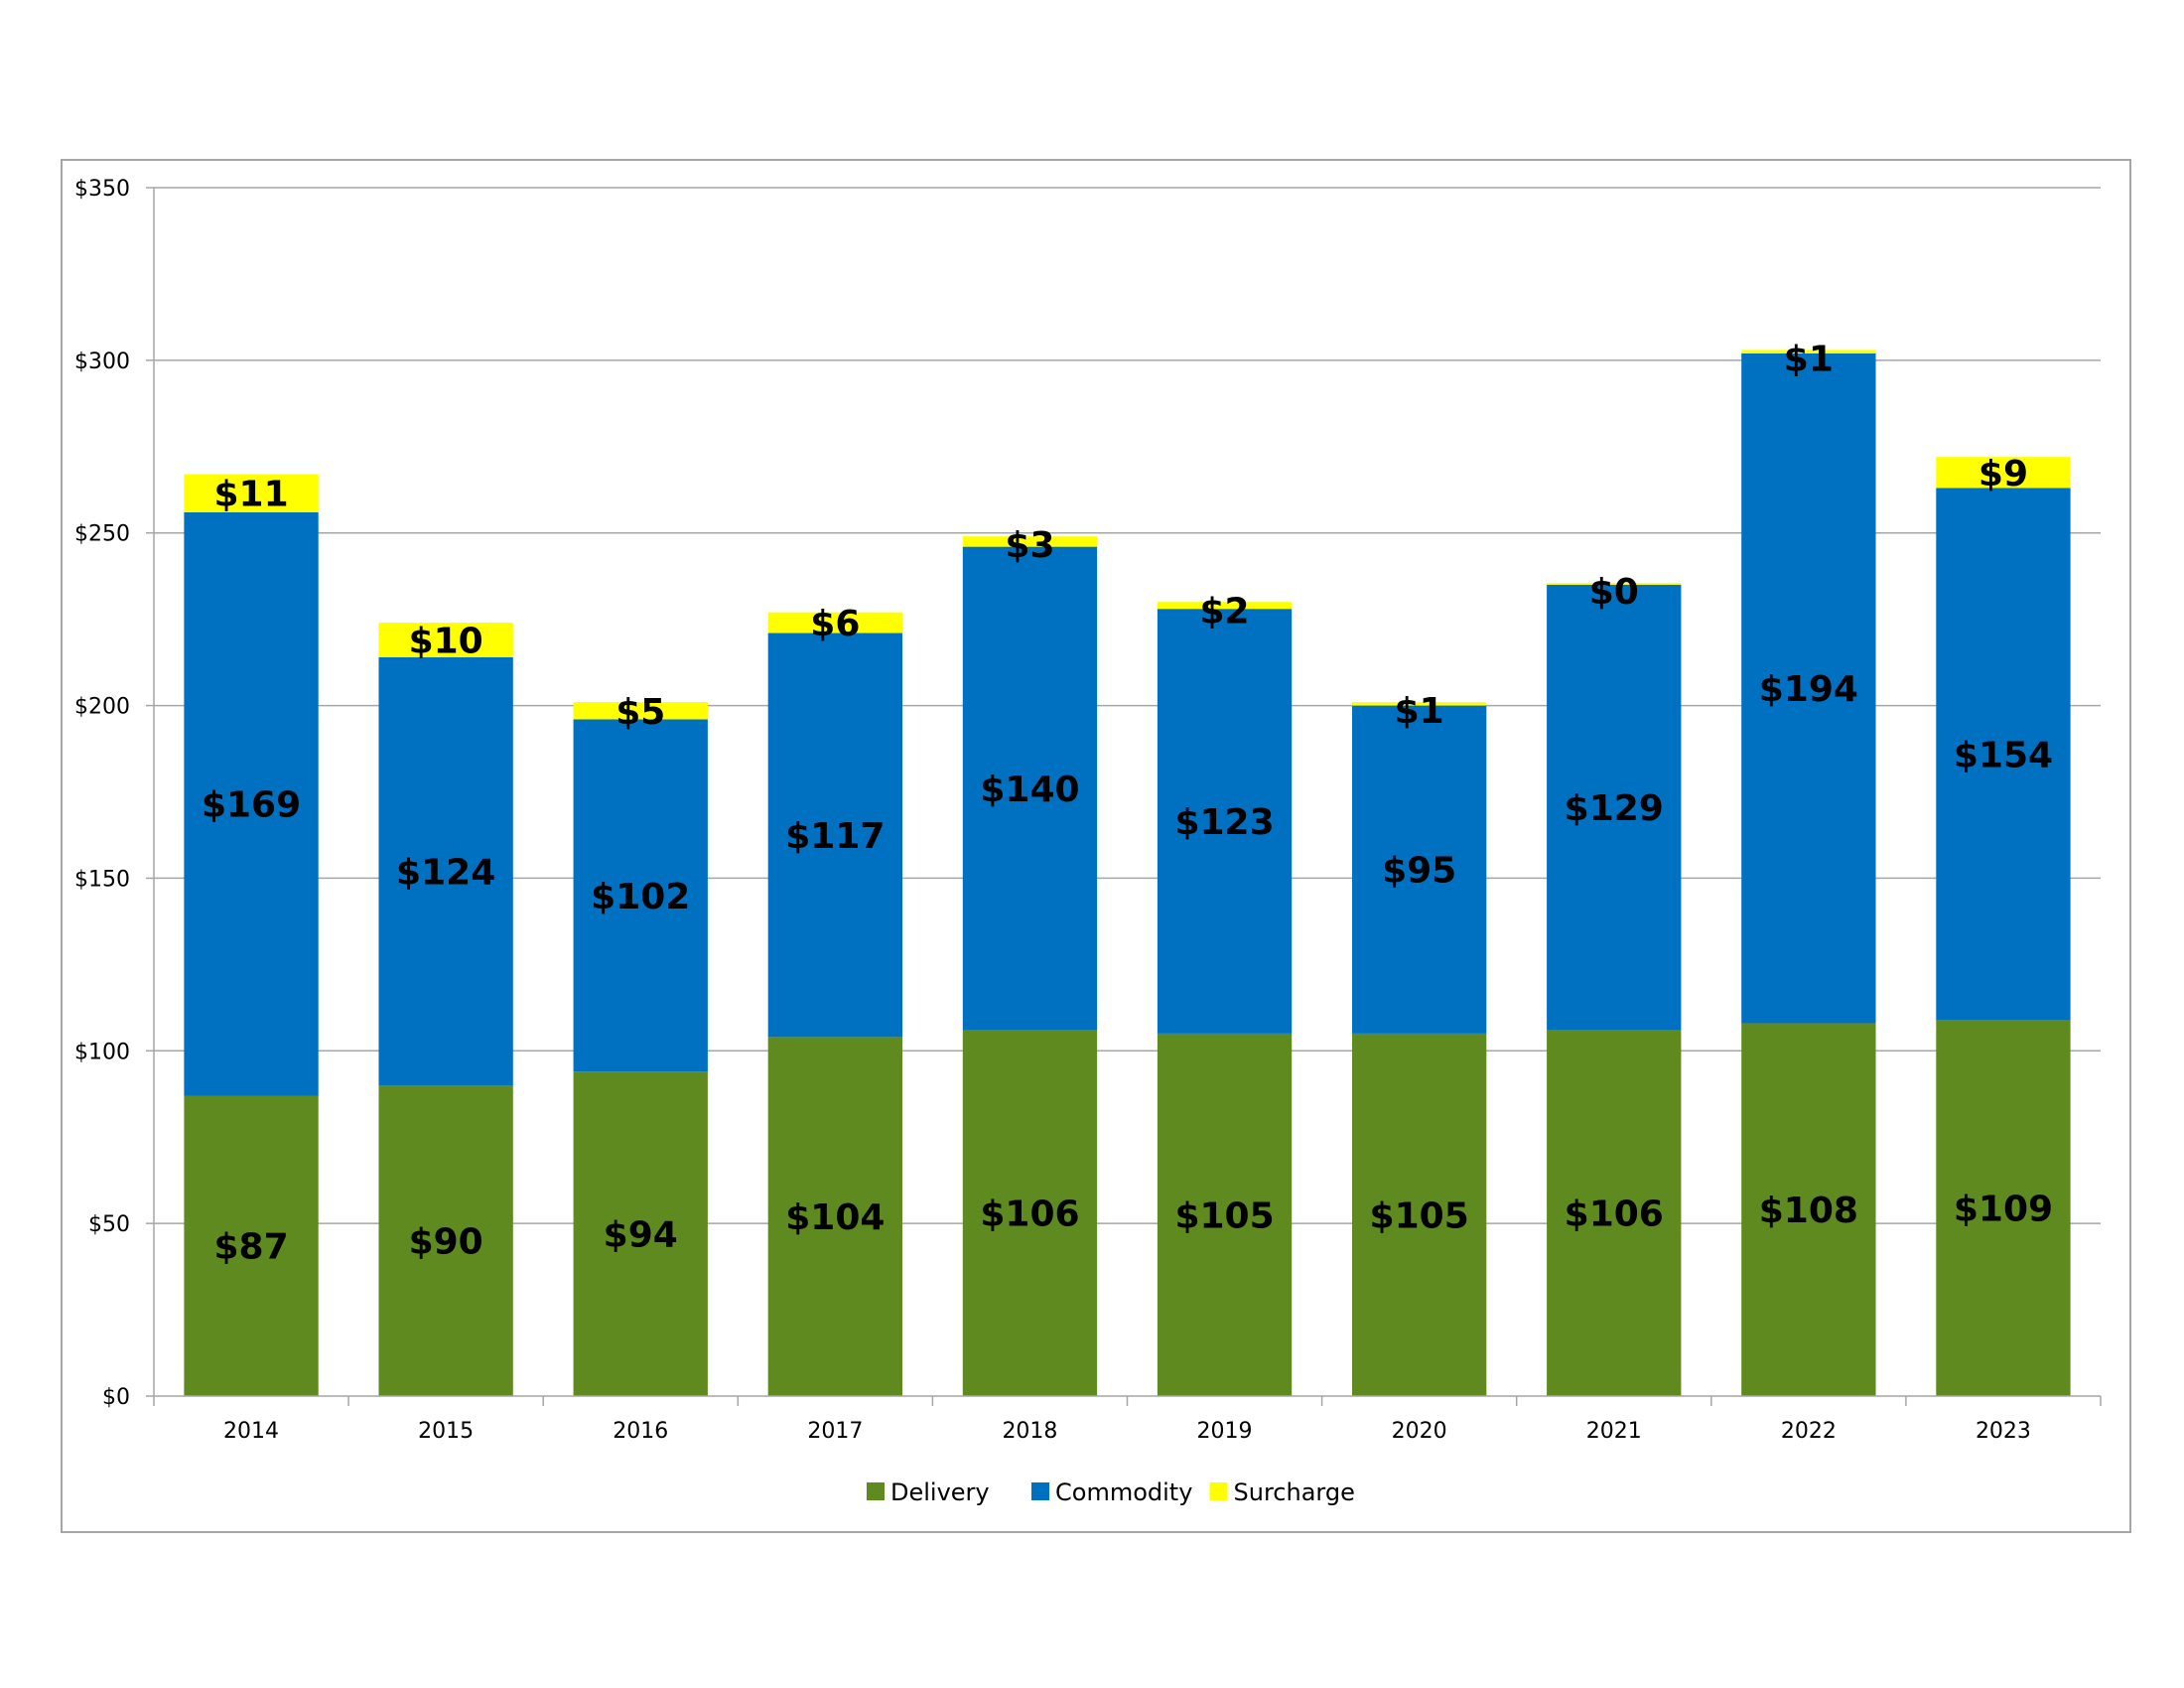 The image size is (2184, 1688). Describe the element at coordinates (1029, 1431) in the screenshot. I see `x-tick-label: 2018` at that location.